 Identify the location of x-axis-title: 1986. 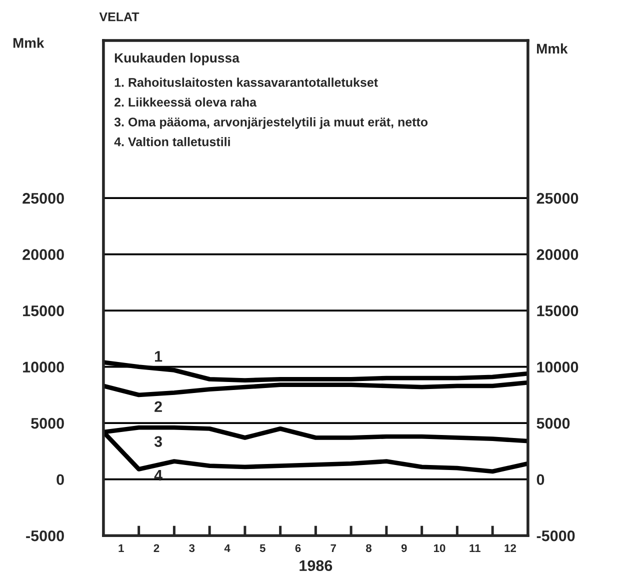
(316, 566).